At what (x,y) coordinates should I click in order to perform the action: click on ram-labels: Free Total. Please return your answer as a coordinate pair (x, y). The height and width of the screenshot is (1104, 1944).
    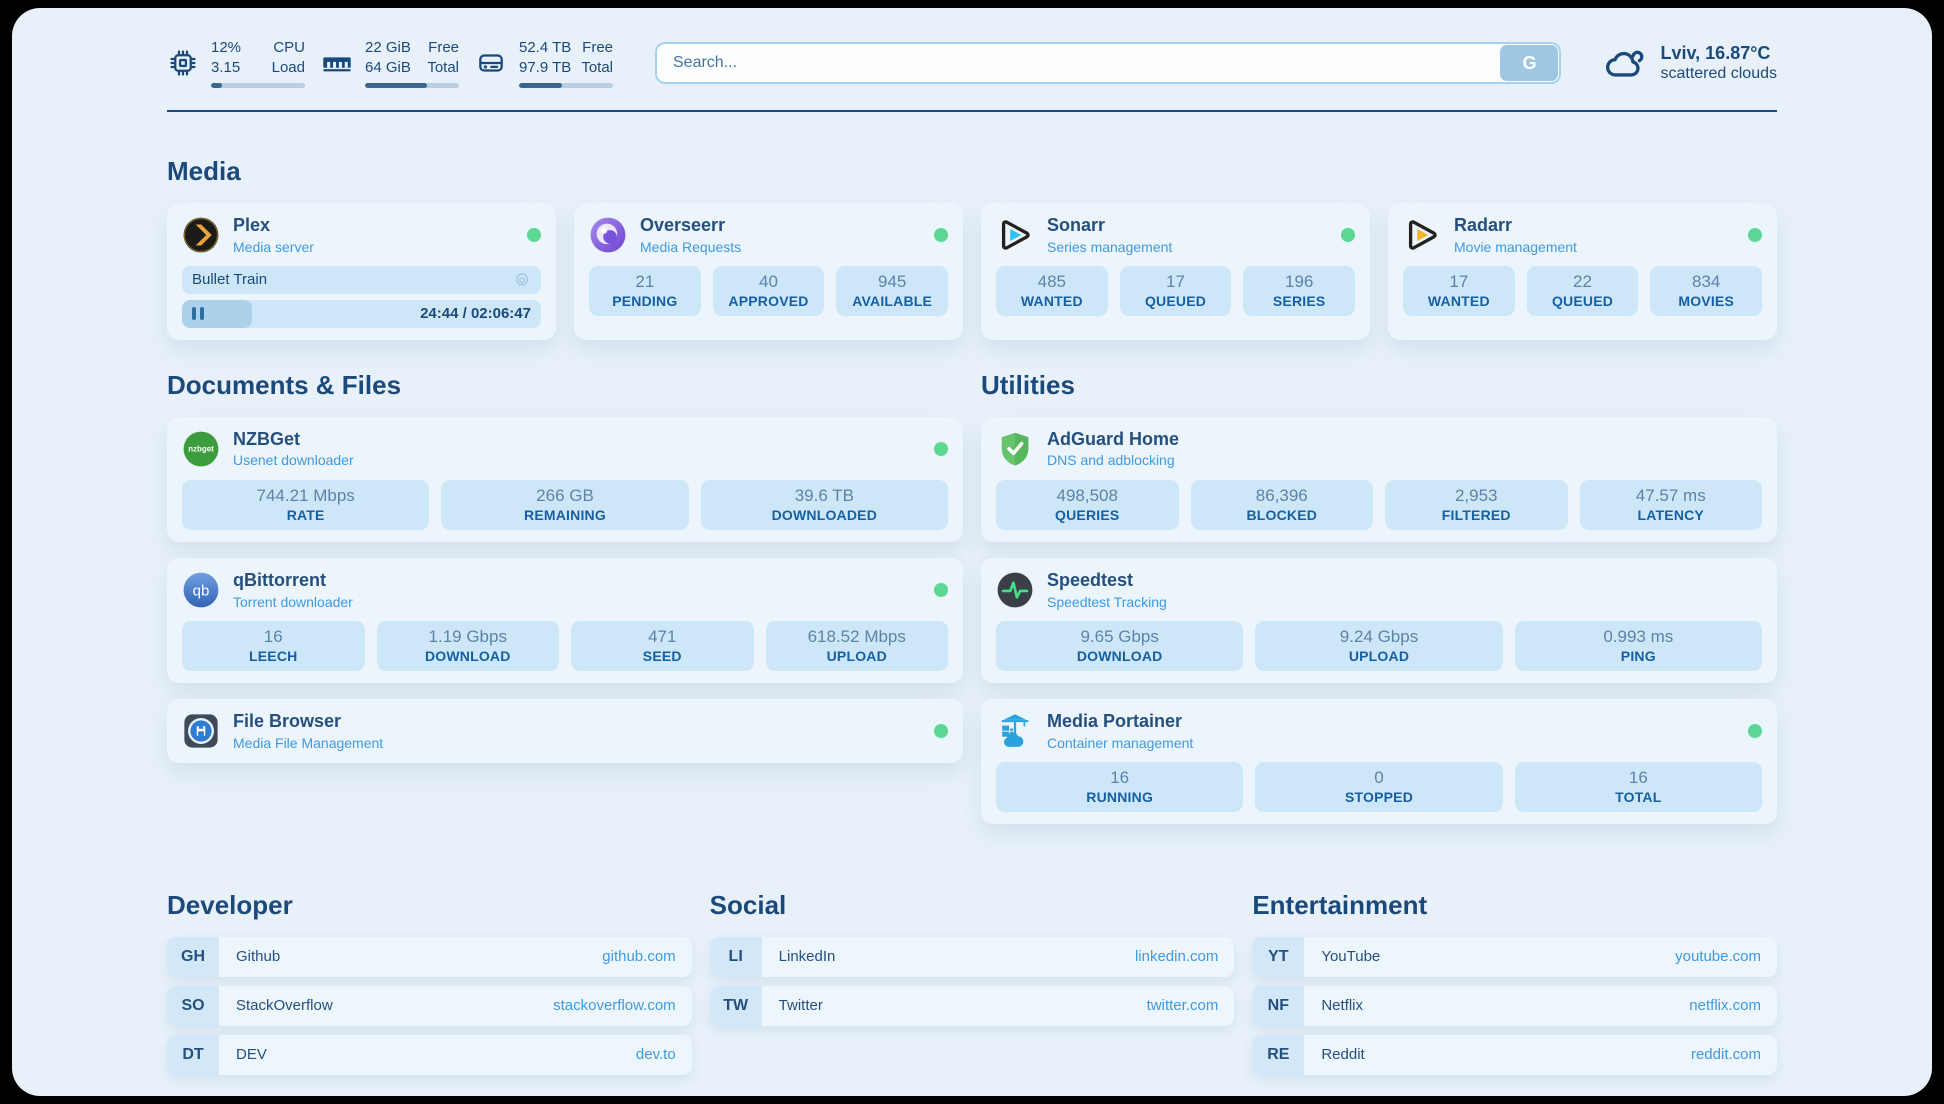
    Looking at the image, I should click on (443, 57).